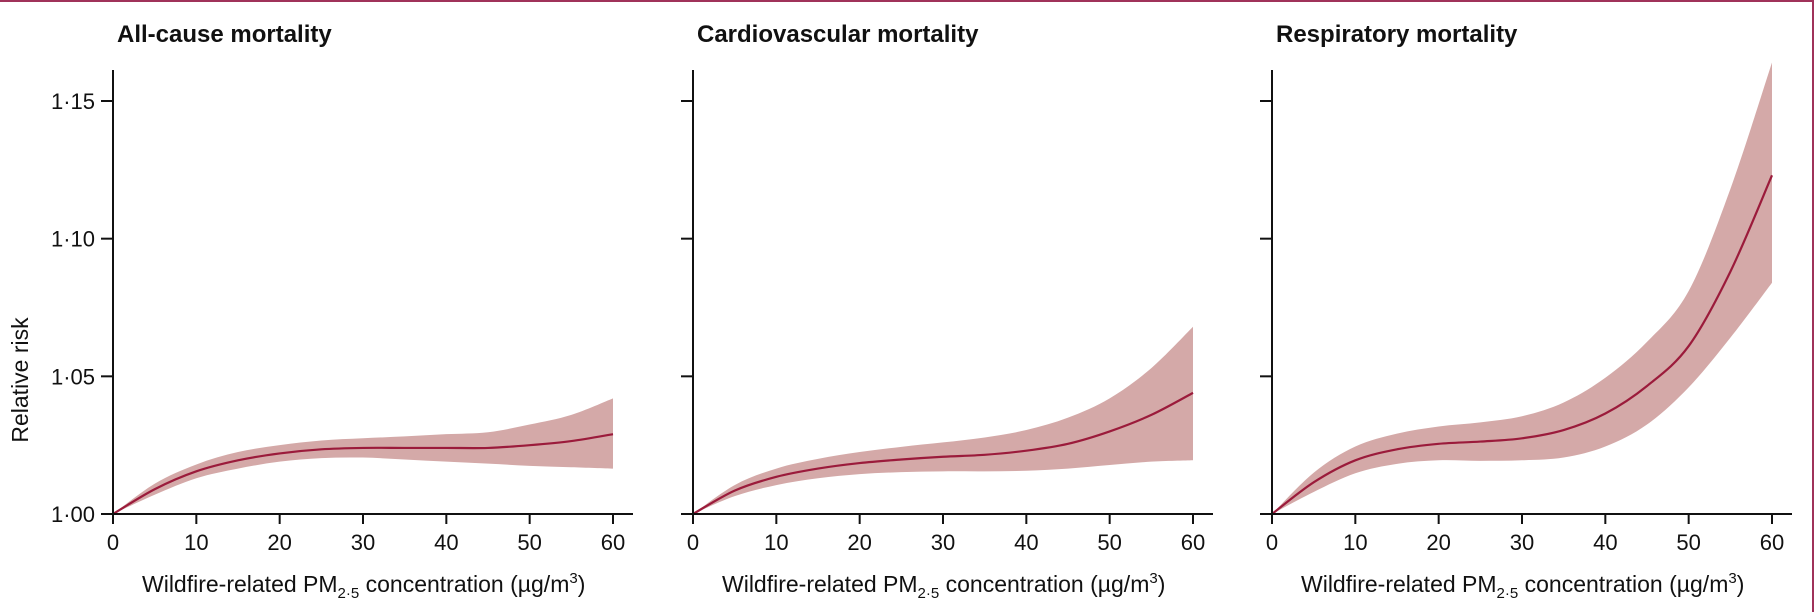 This screenshot has width=1816, height=614. Describe the element at coordinates (1272, 542) in the screenshot. I see `panel-2-x-tick-label: 0` at that location.